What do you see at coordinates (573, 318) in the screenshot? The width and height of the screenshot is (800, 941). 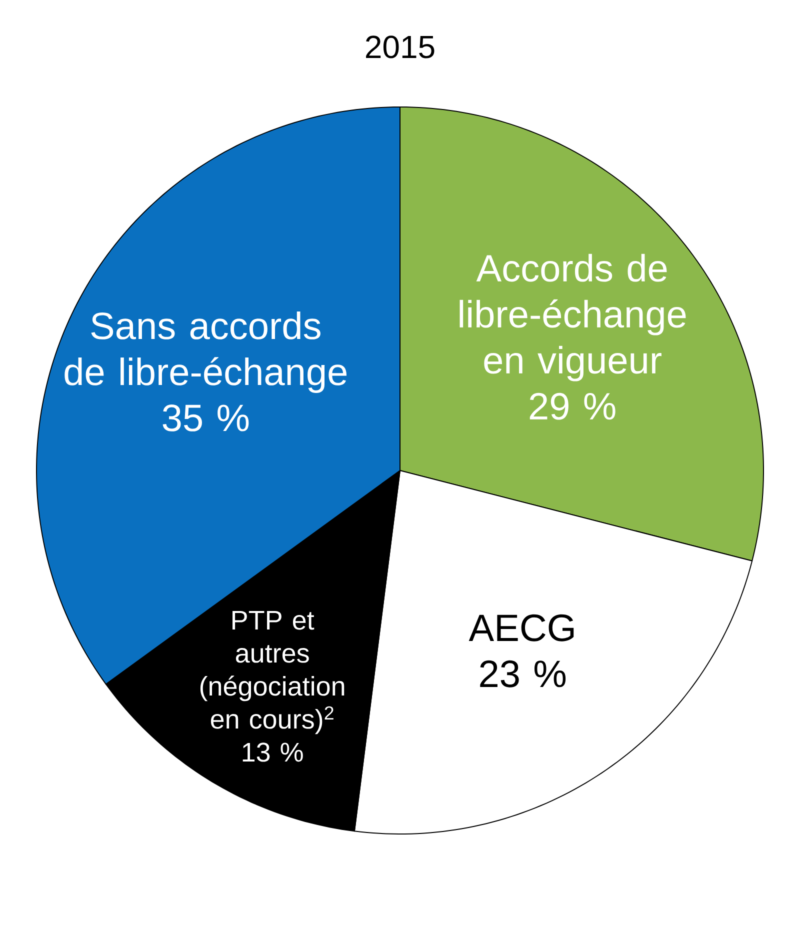 I see `slice-label: Accords de libre-échange en vigueur` at bounding box center [573, 318].